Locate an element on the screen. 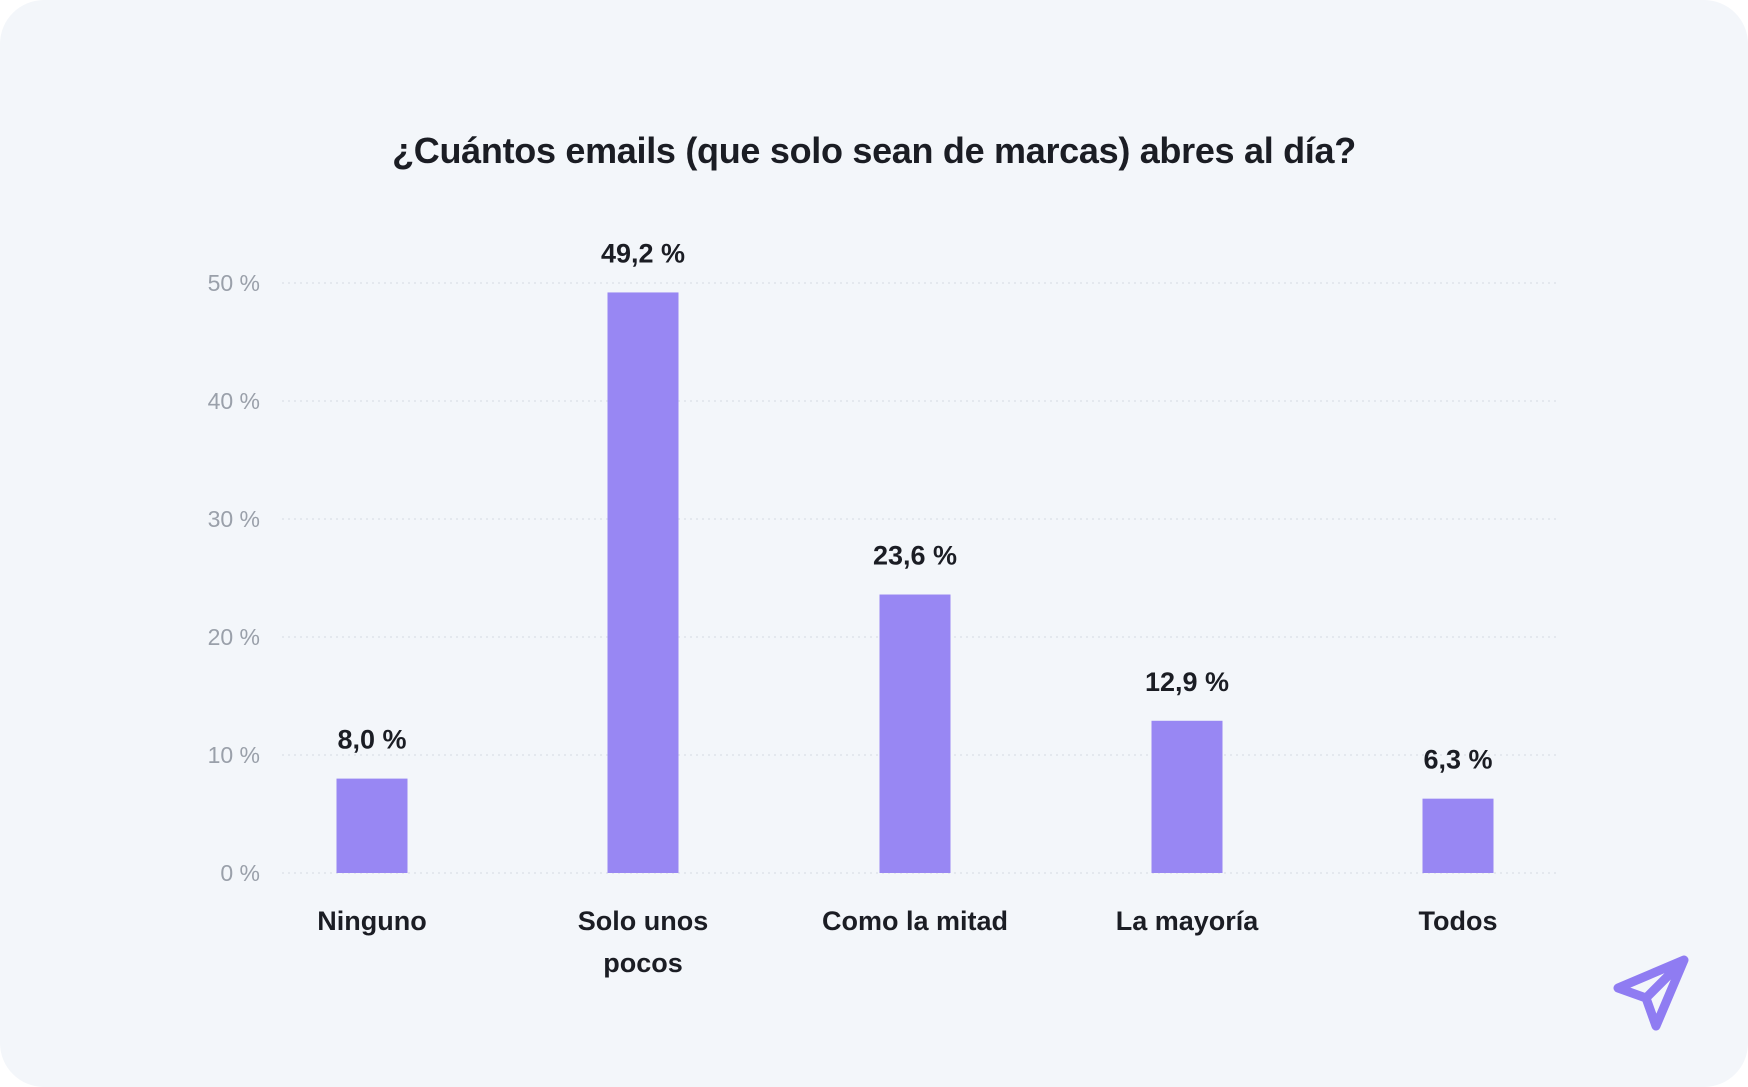  x-tick-label-line: Solo unos is located at coordinates (643, 921).